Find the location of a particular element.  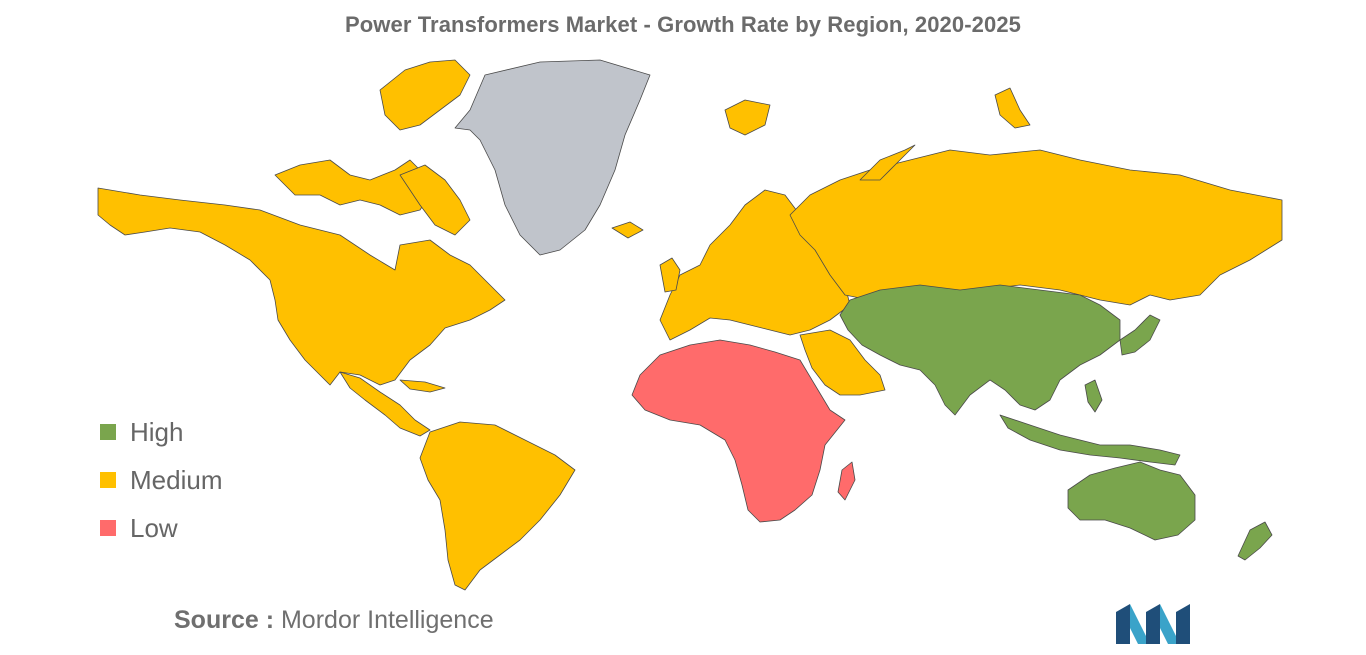

region-novaya-zemlya is located at coordinates (887, 162).